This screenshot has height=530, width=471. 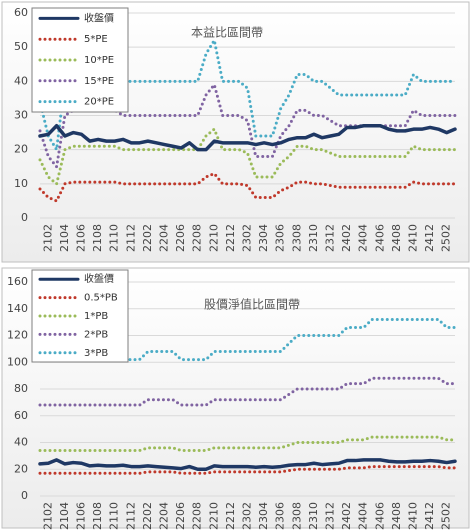 I want to click on y-tick-label: 10, so click(x=21, y=183).